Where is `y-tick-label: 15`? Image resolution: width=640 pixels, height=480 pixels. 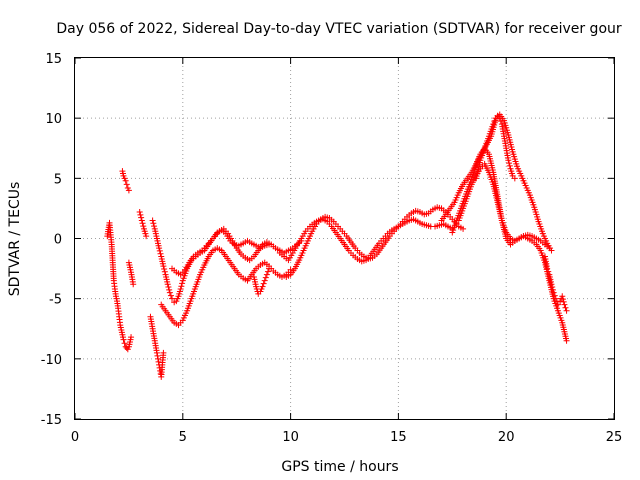 y-tick-label: 15 is located at coordinates (53, 59).